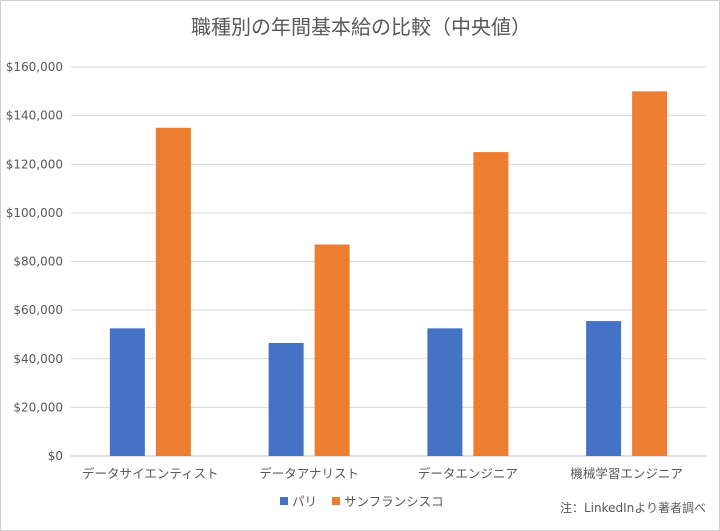  Describe the element at coordinates (55, 456) in the screenshot. I see `y-tick-label: $0` at that location.